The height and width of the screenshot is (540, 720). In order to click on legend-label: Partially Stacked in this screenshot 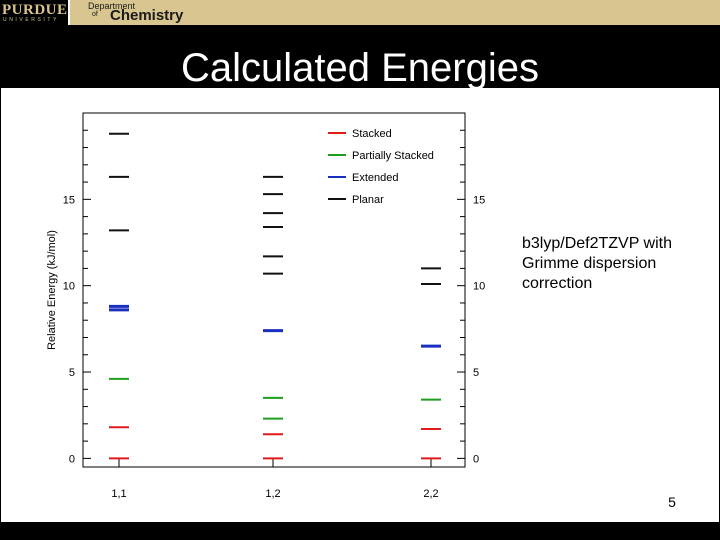, I will do `click(393, 156)`.